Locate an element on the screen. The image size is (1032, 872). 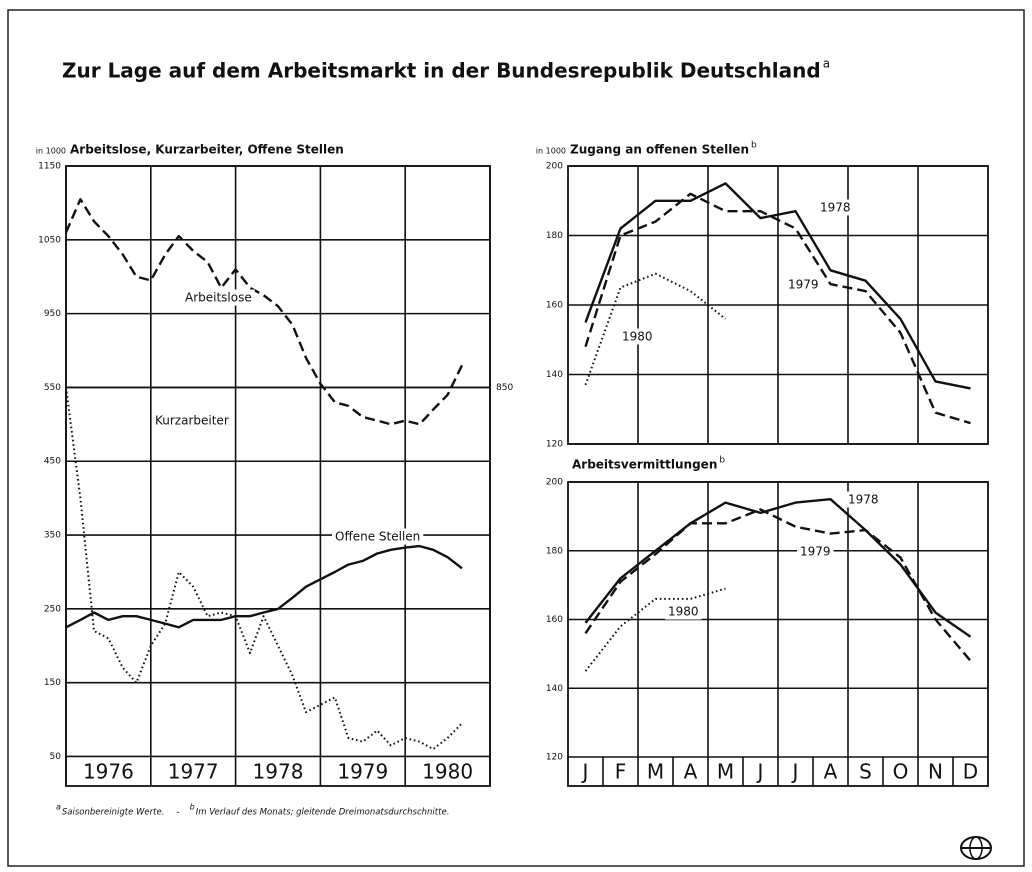
logo is located at coordinates (976, 848).